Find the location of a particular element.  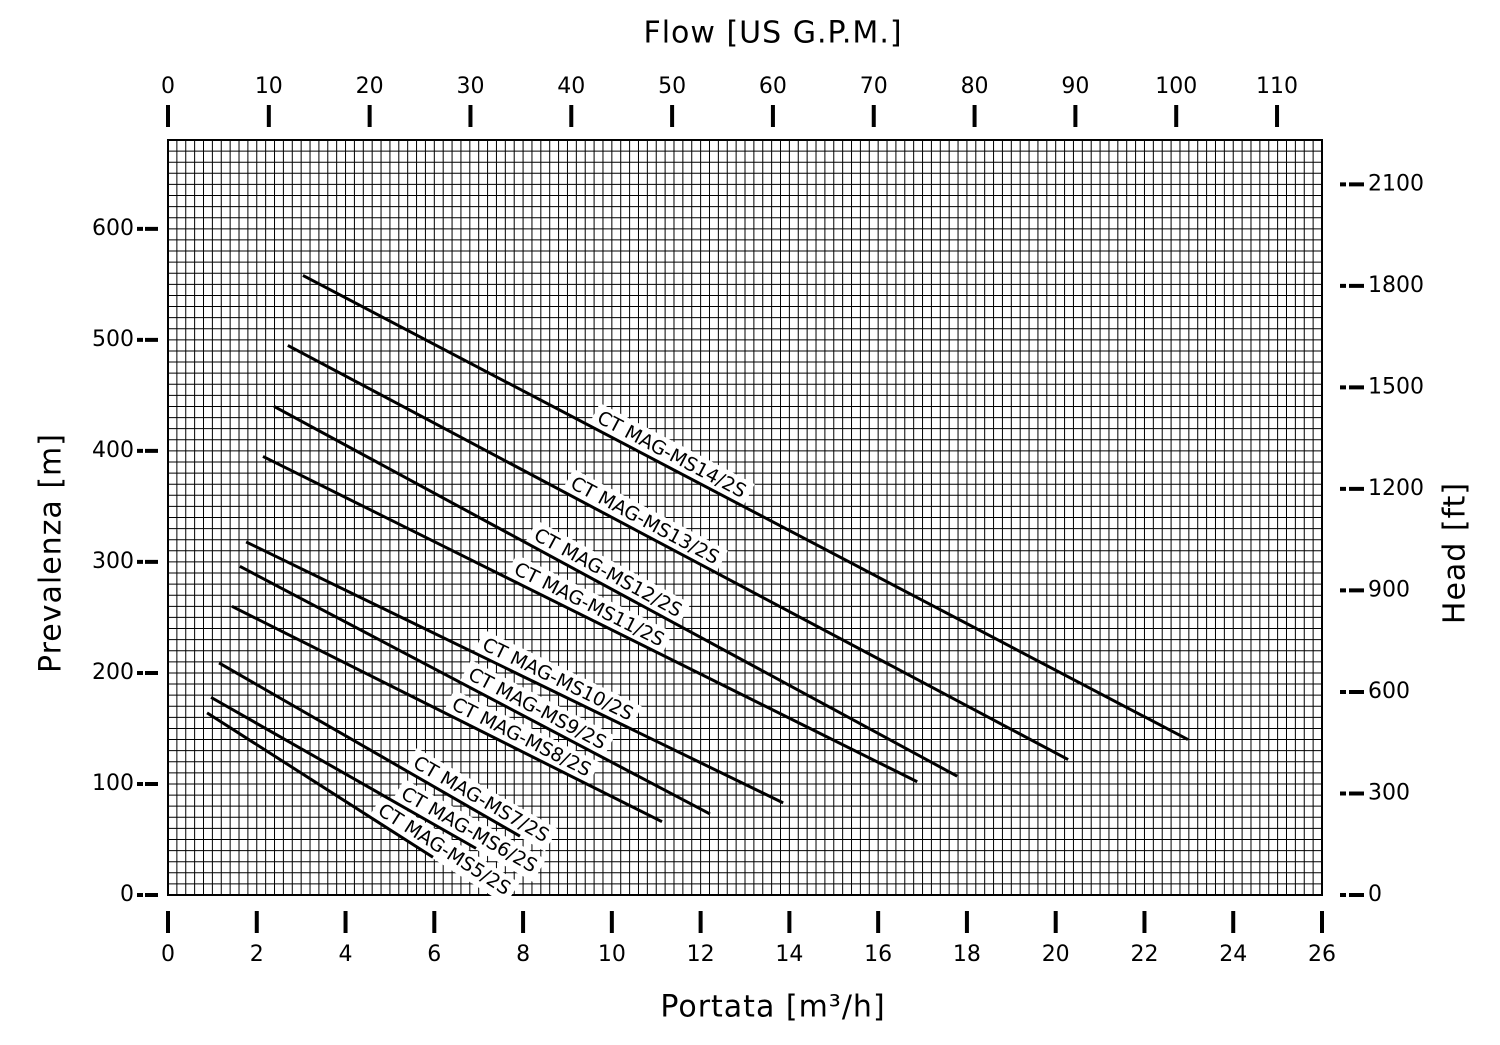

x-tick-label: 6 is located at coordinates (434, 954).